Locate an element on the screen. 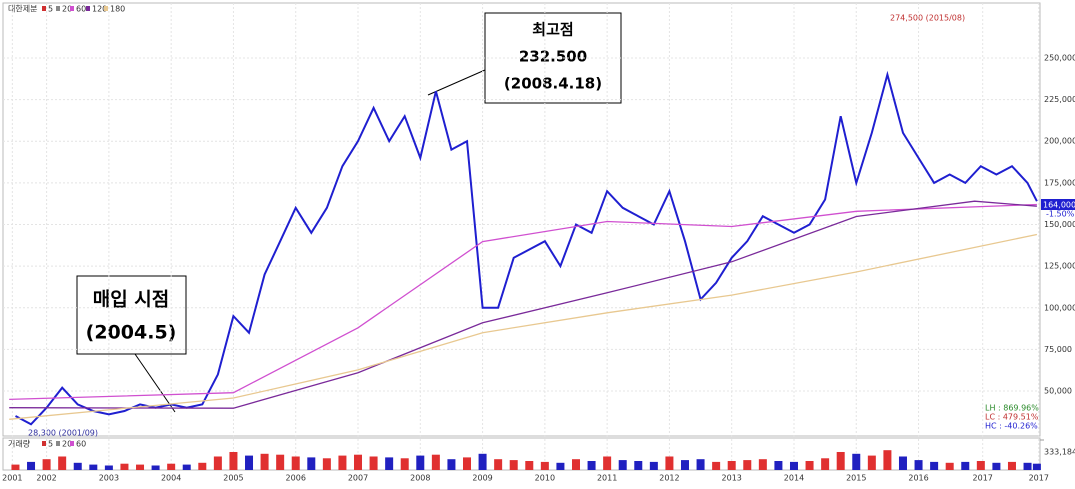 The width and height of the screenshot is (1075, 489). volume-legend-label: 5 is located at coordinates (50, 444).